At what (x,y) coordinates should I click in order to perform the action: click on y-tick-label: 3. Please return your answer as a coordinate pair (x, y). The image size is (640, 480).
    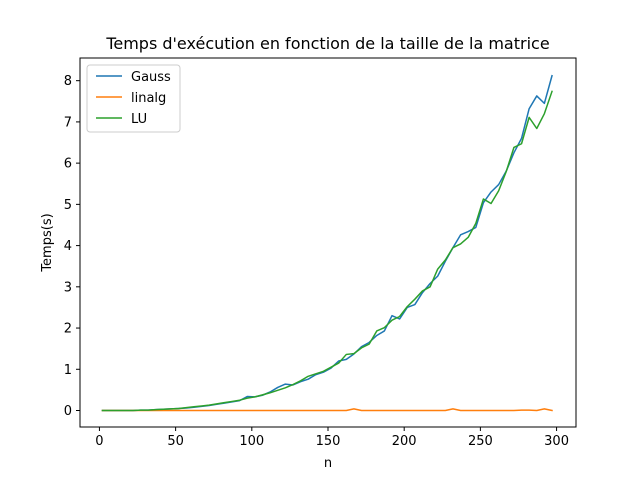
    Looking at the image, I should click on (68, 287).